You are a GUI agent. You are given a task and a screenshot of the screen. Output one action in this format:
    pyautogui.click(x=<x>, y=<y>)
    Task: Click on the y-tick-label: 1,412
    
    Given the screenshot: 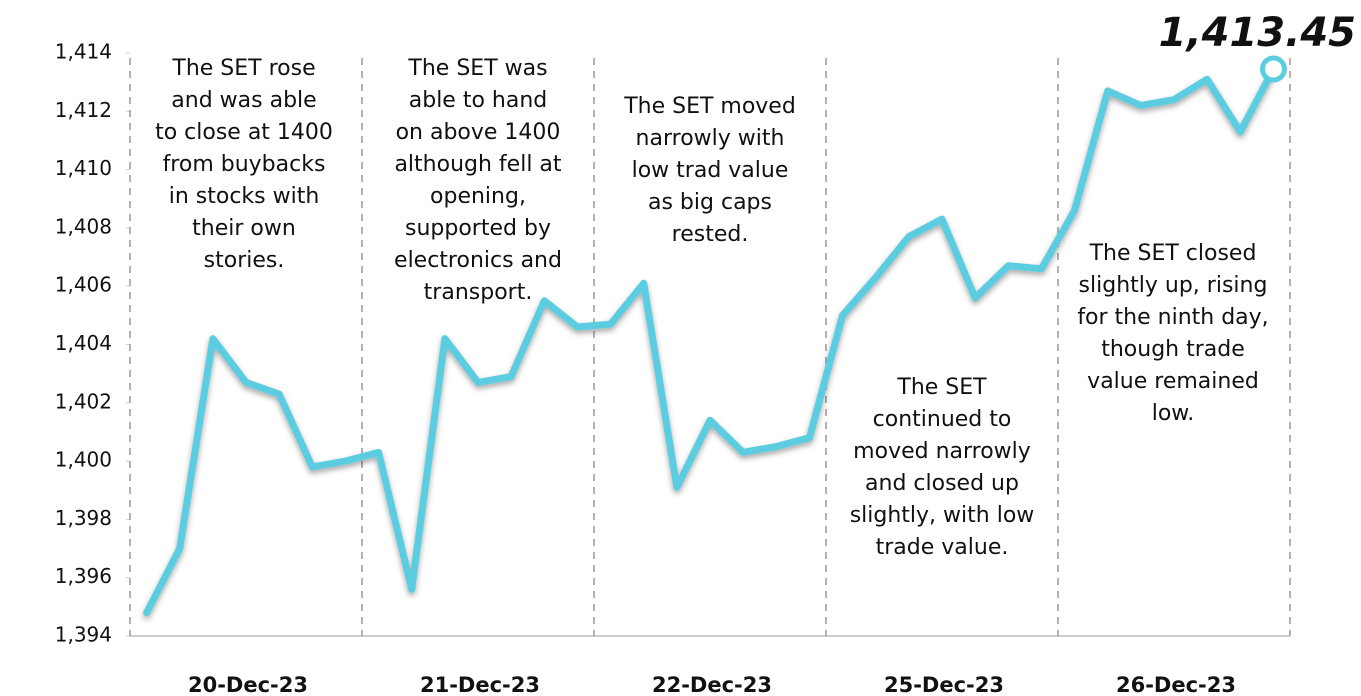 What is the action you would take?
    pyautogui.click(x=83, y=110)
    